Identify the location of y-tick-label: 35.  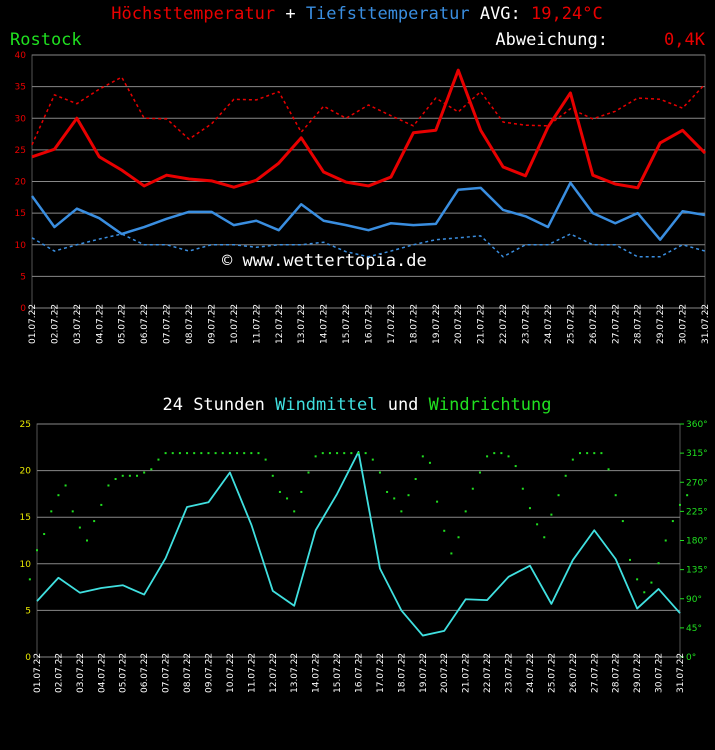
(20, 88).